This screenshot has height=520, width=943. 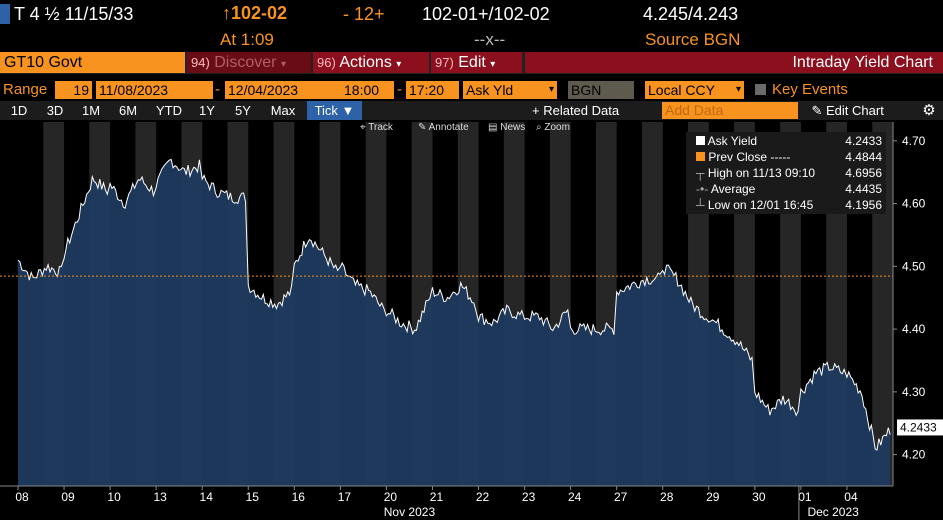 What do you see at coordinates (914, 141) in the screenshot?
I see `y-tick-label: 4.70` at bounding box center [914, 141].